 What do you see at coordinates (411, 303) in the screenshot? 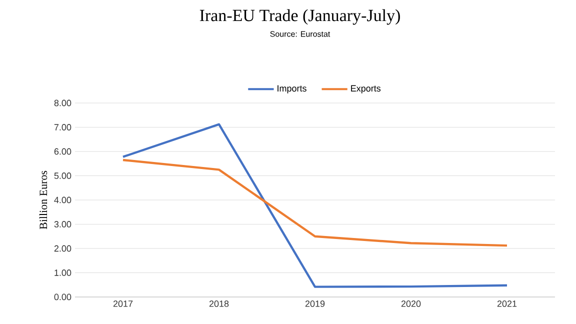
I see `x-tick-label: 2020` at bounding box center [411, 303].